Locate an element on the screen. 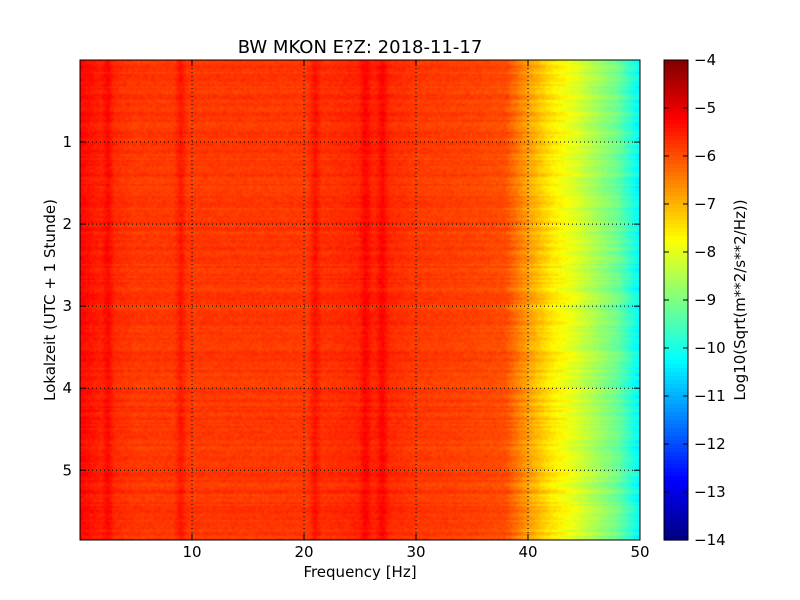  chart-title: BW MKON E?Z: 2018-11-17 is located at coordinates (360, 47).